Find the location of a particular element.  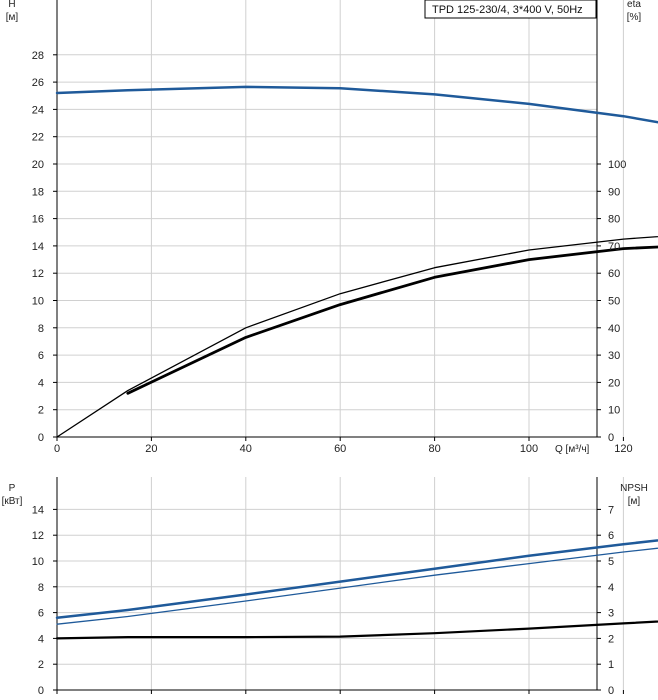

x-tick-label: 100 is located at coordinates (529, 449).